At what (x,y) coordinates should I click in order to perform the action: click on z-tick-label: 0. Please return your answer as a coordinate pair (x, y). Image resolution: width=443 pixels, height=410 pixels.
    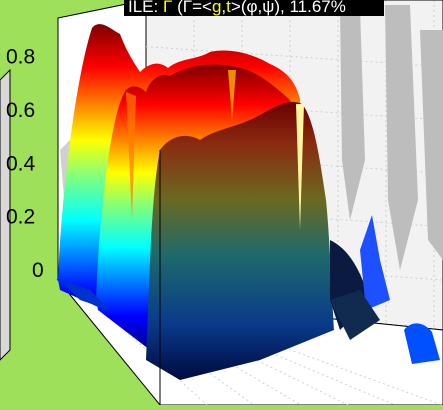
    Looking at the image, I should click on (38, 270).